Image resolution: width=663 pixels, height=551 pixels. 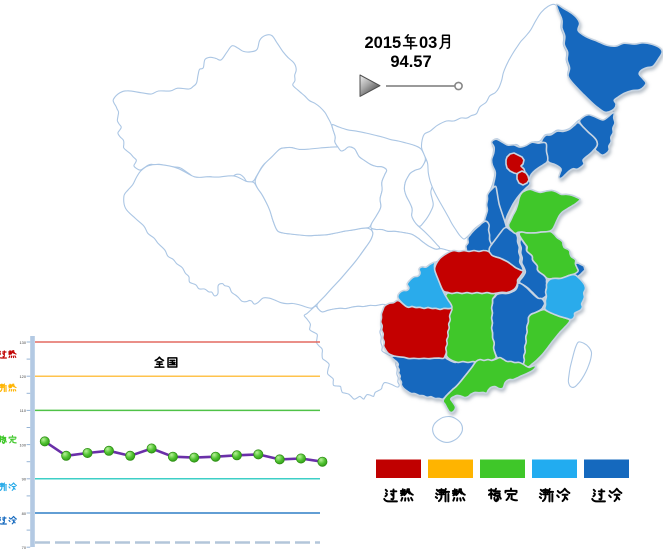 What do you see at coordinates (428, 43) in the screenshot?
I see `svg-text: 03` at bounding box center [428, 43].